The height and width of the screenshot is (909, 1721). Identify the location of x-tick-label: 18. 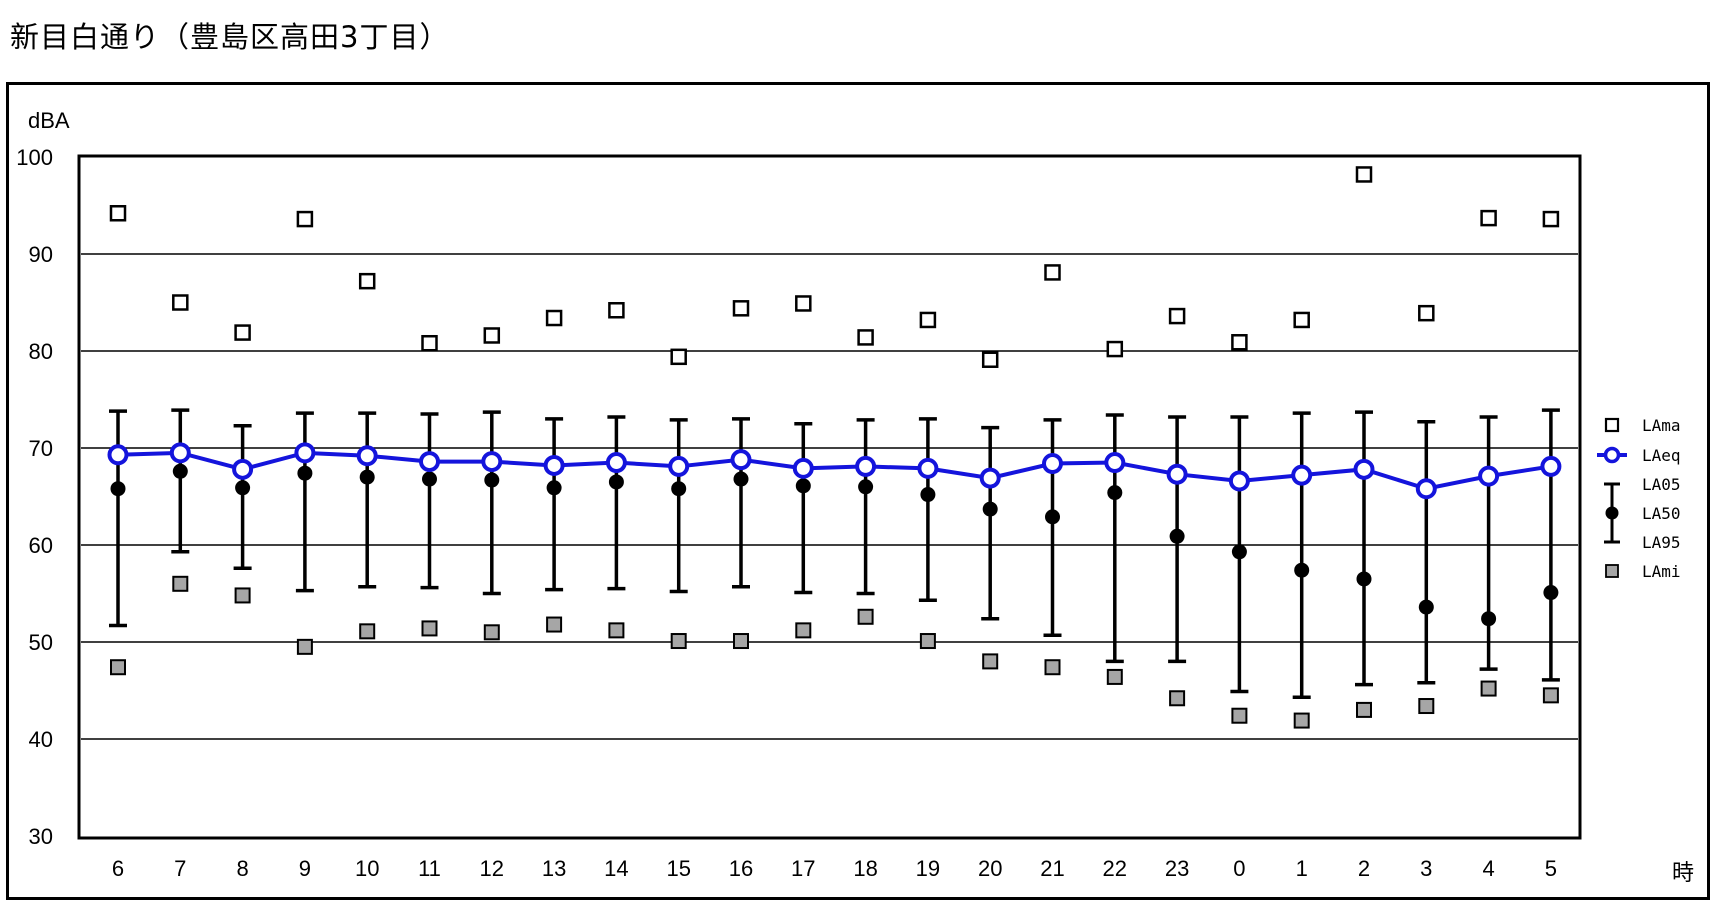
(865, 868).